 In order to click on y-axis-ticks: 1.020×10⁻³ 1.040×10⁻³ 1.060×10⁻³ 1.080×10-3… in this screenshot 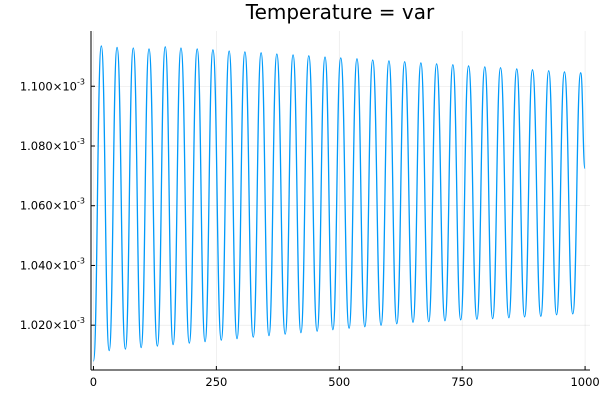, I will do `click(57, 204)`.